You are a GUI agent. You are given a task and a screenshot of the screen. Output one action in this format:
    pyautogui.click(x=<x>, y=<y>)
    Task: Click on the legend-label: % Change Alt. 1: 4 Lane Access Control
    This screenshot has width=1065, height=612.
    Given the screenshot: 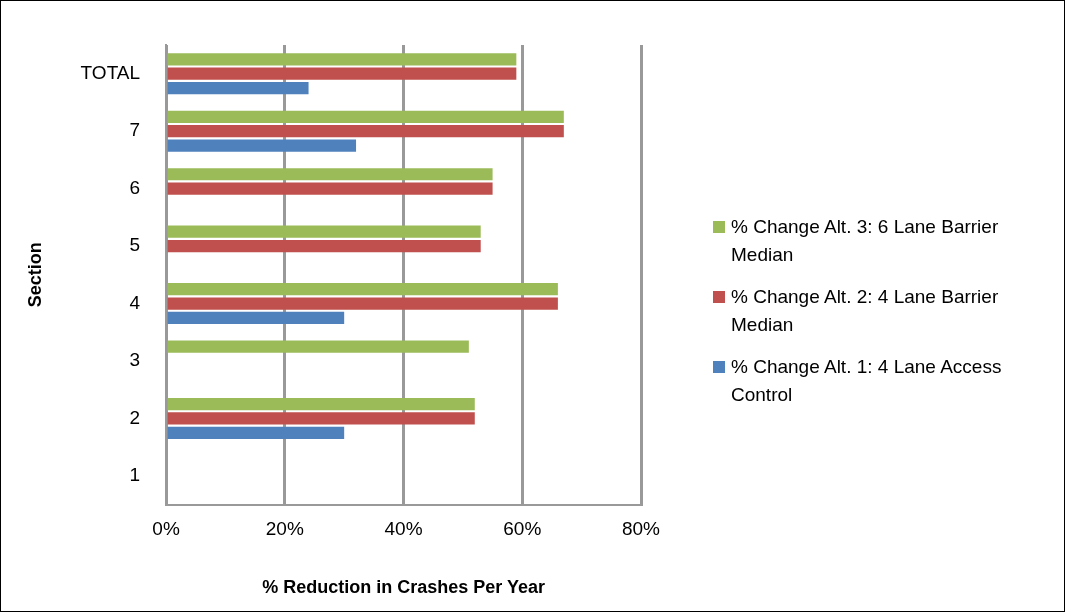 What is the action you would take?
    pyautogui.click(x=867, y=381)
    